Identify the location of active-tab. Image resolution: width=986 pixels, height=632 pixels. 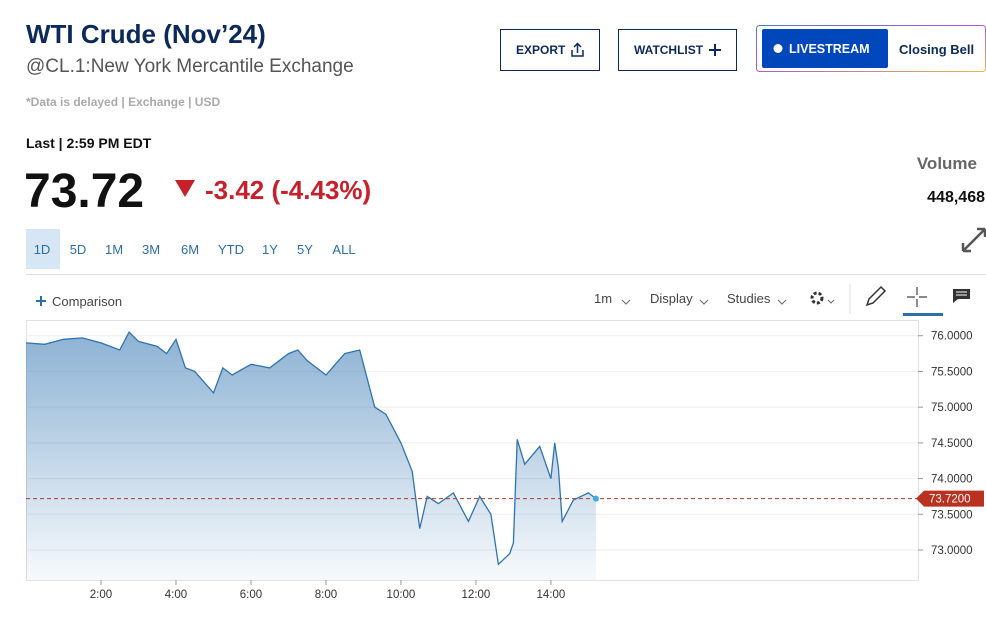
(923, 314).